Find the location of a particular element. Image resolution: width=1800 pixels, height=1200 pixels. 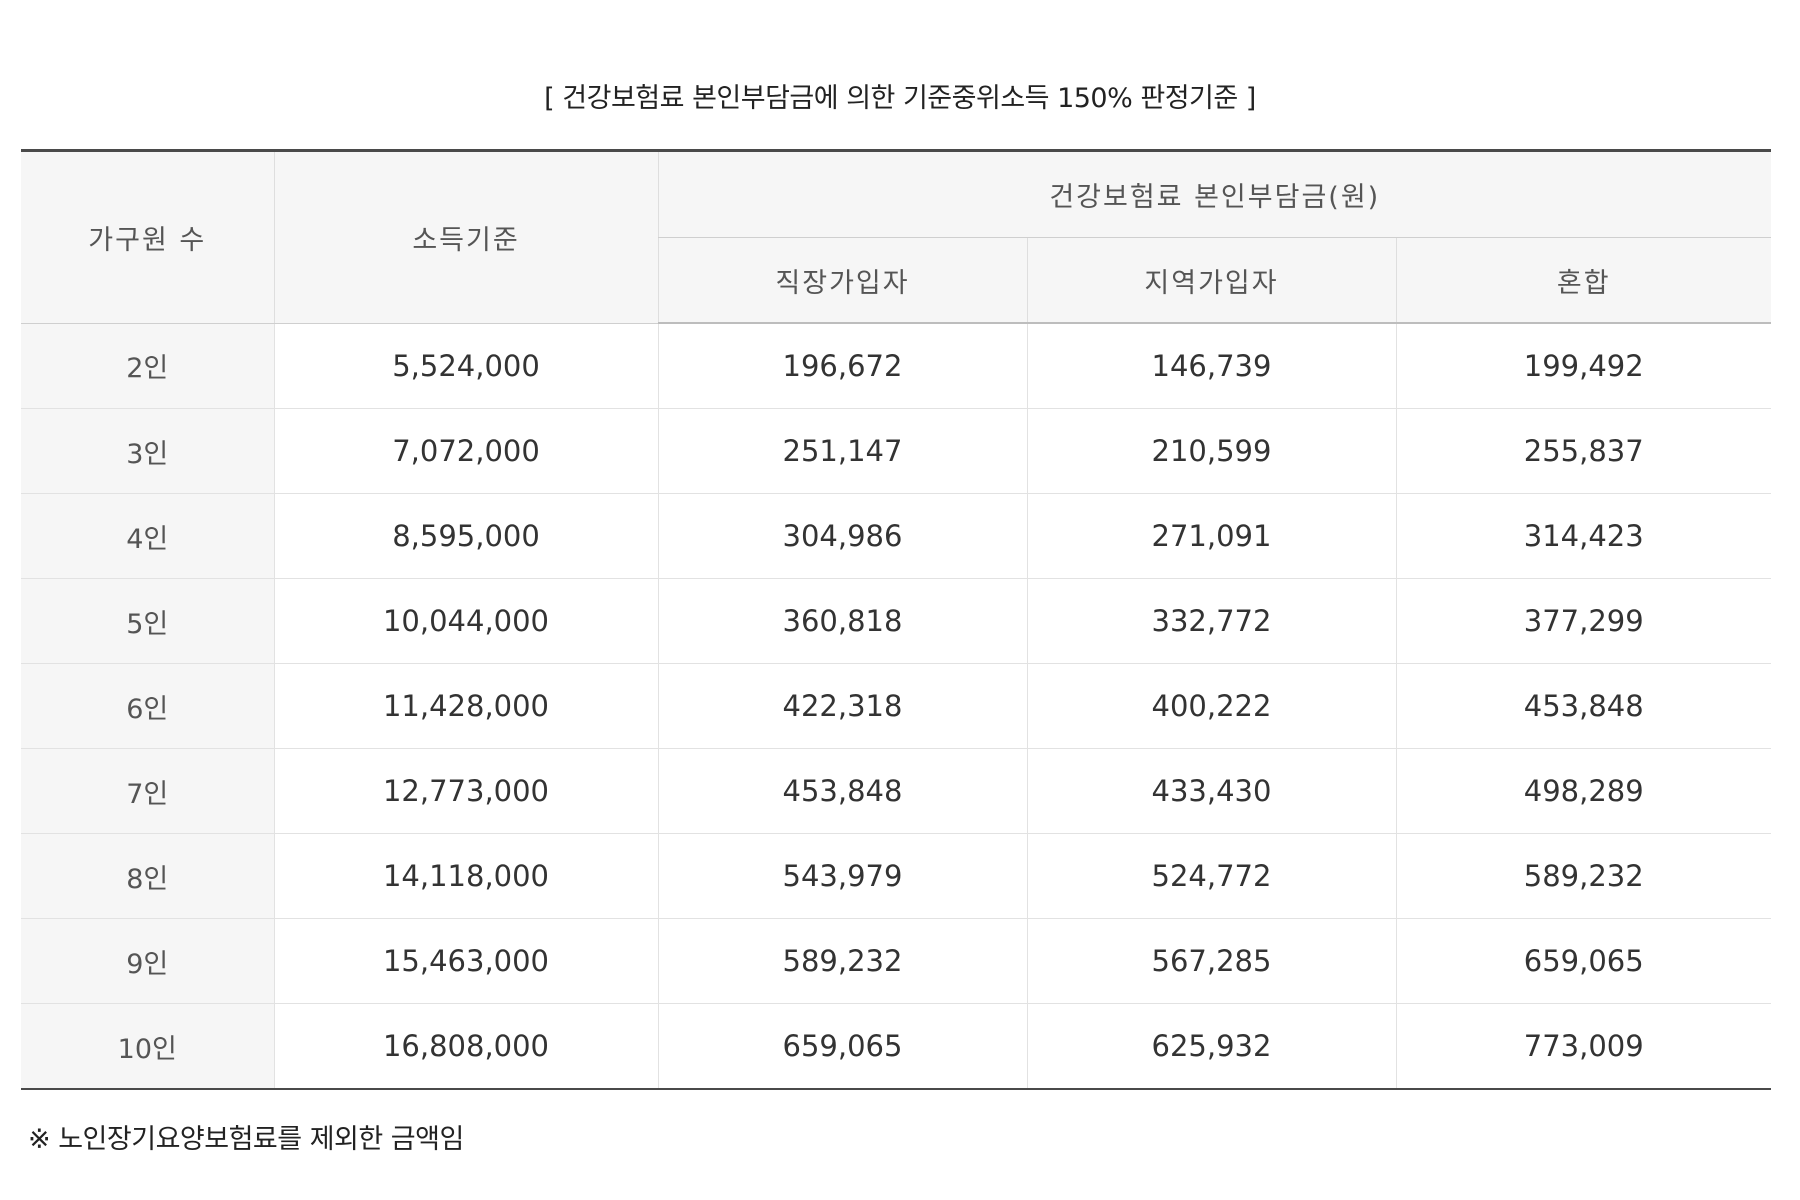

mixed-cell: 498,289 is located at coordinates (1583, 791).